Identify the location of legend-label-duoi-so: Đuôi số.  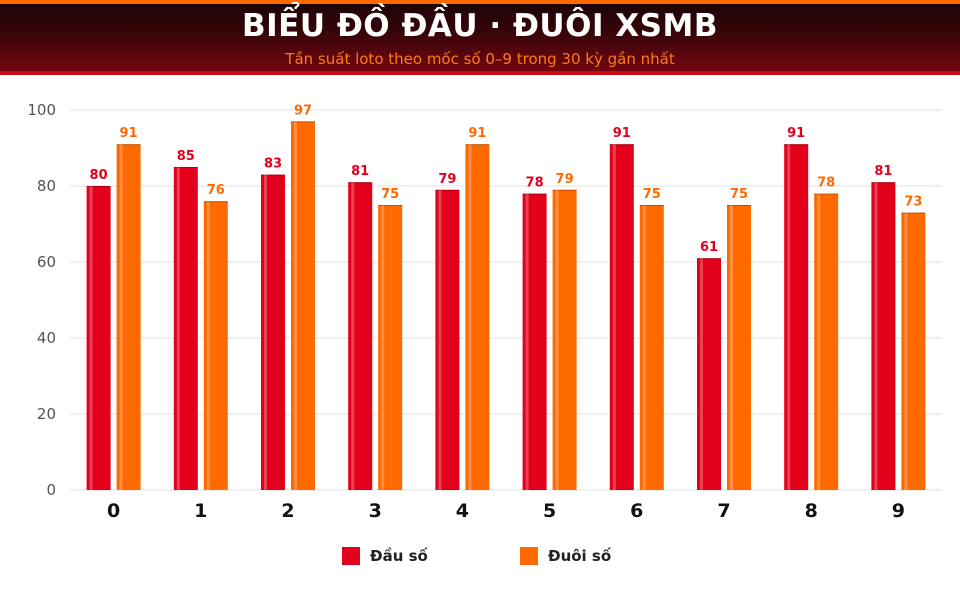
(580, 556).